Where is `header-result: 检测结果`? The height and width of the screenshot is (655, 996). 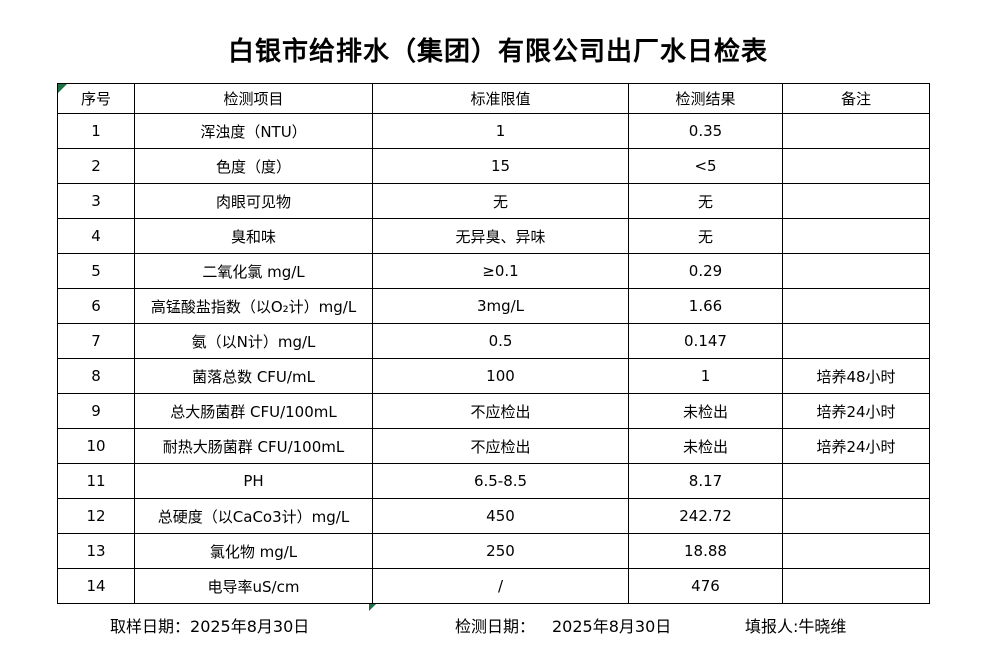 header-result: 检测结果 is located at coordinates (705, 98).